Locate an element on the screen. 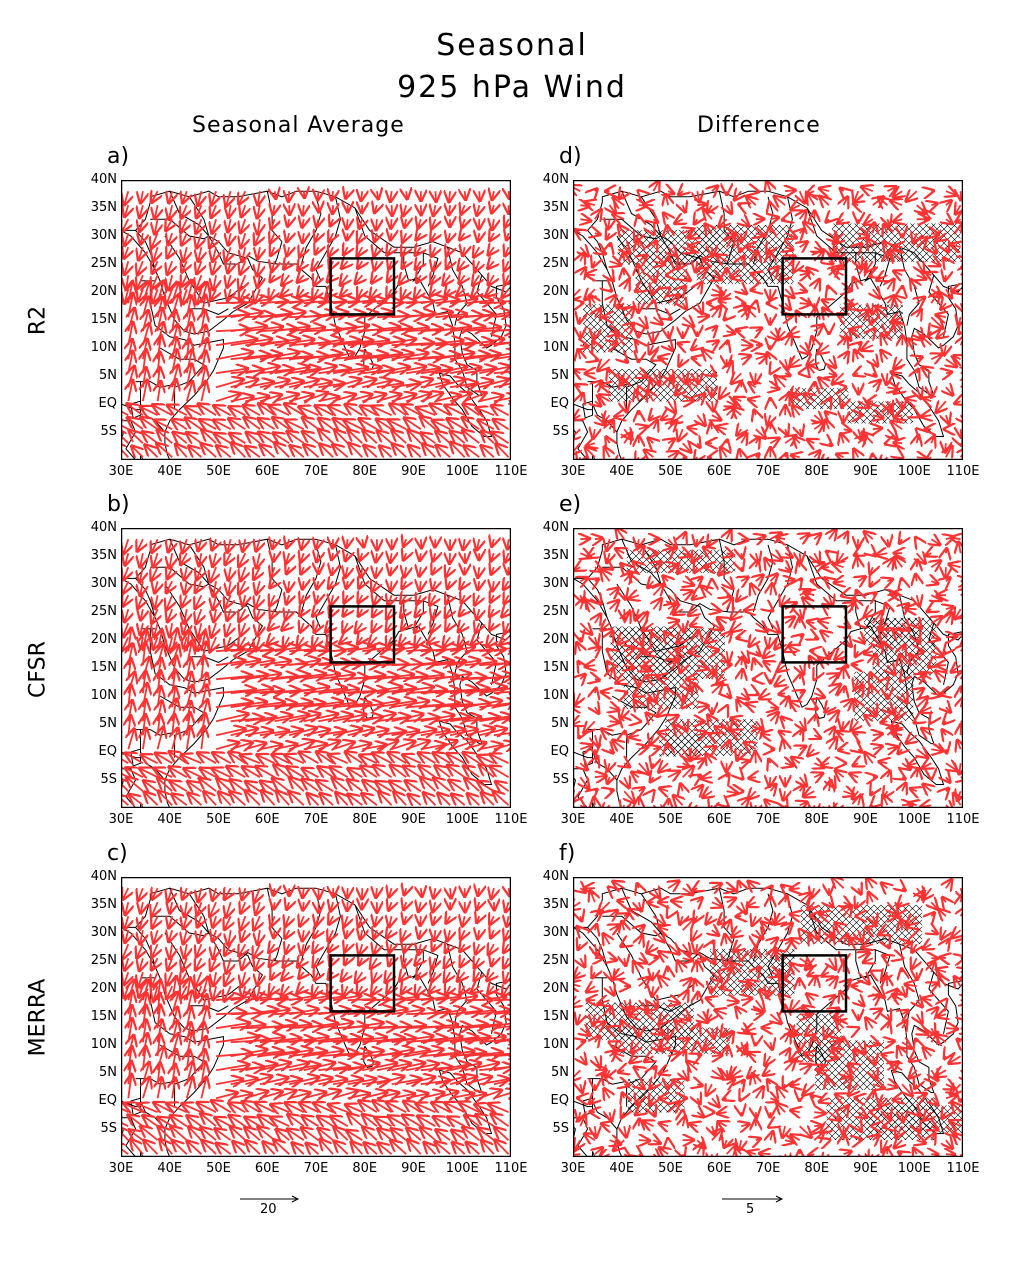  longitude-tick-label: 90E is located at coordinates (865, 1168).